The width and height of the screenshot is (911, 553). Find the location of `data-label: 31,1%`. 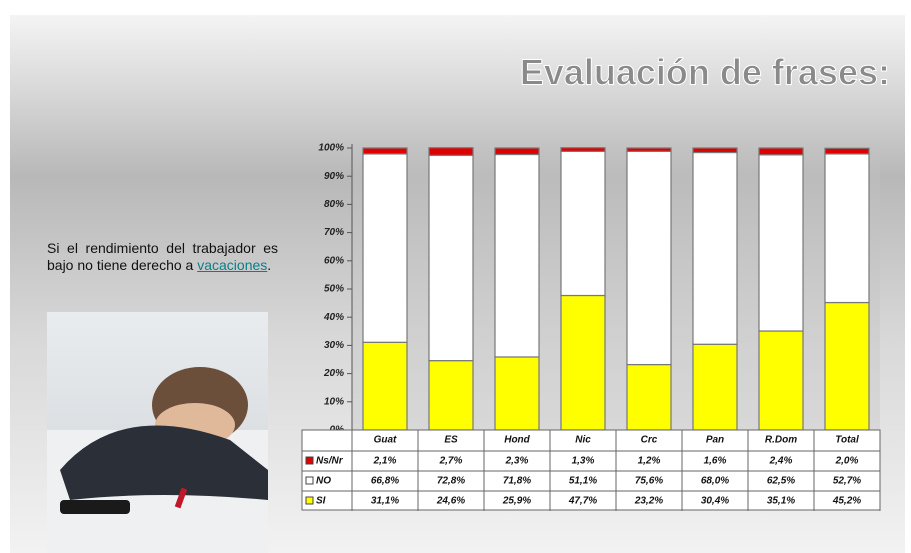

data-label: 31,1% is located at coordinates (385, 501).